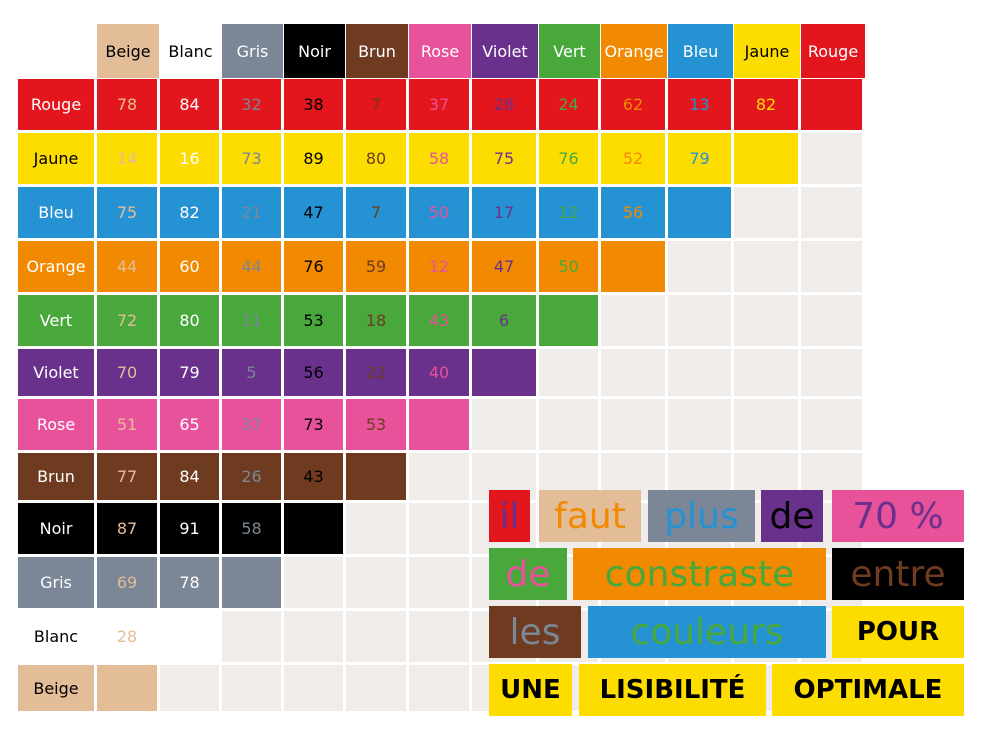  Describe the element at coordinates (439, 372) in the screenshot. I see `contrast-value-cell: 40` at that location.